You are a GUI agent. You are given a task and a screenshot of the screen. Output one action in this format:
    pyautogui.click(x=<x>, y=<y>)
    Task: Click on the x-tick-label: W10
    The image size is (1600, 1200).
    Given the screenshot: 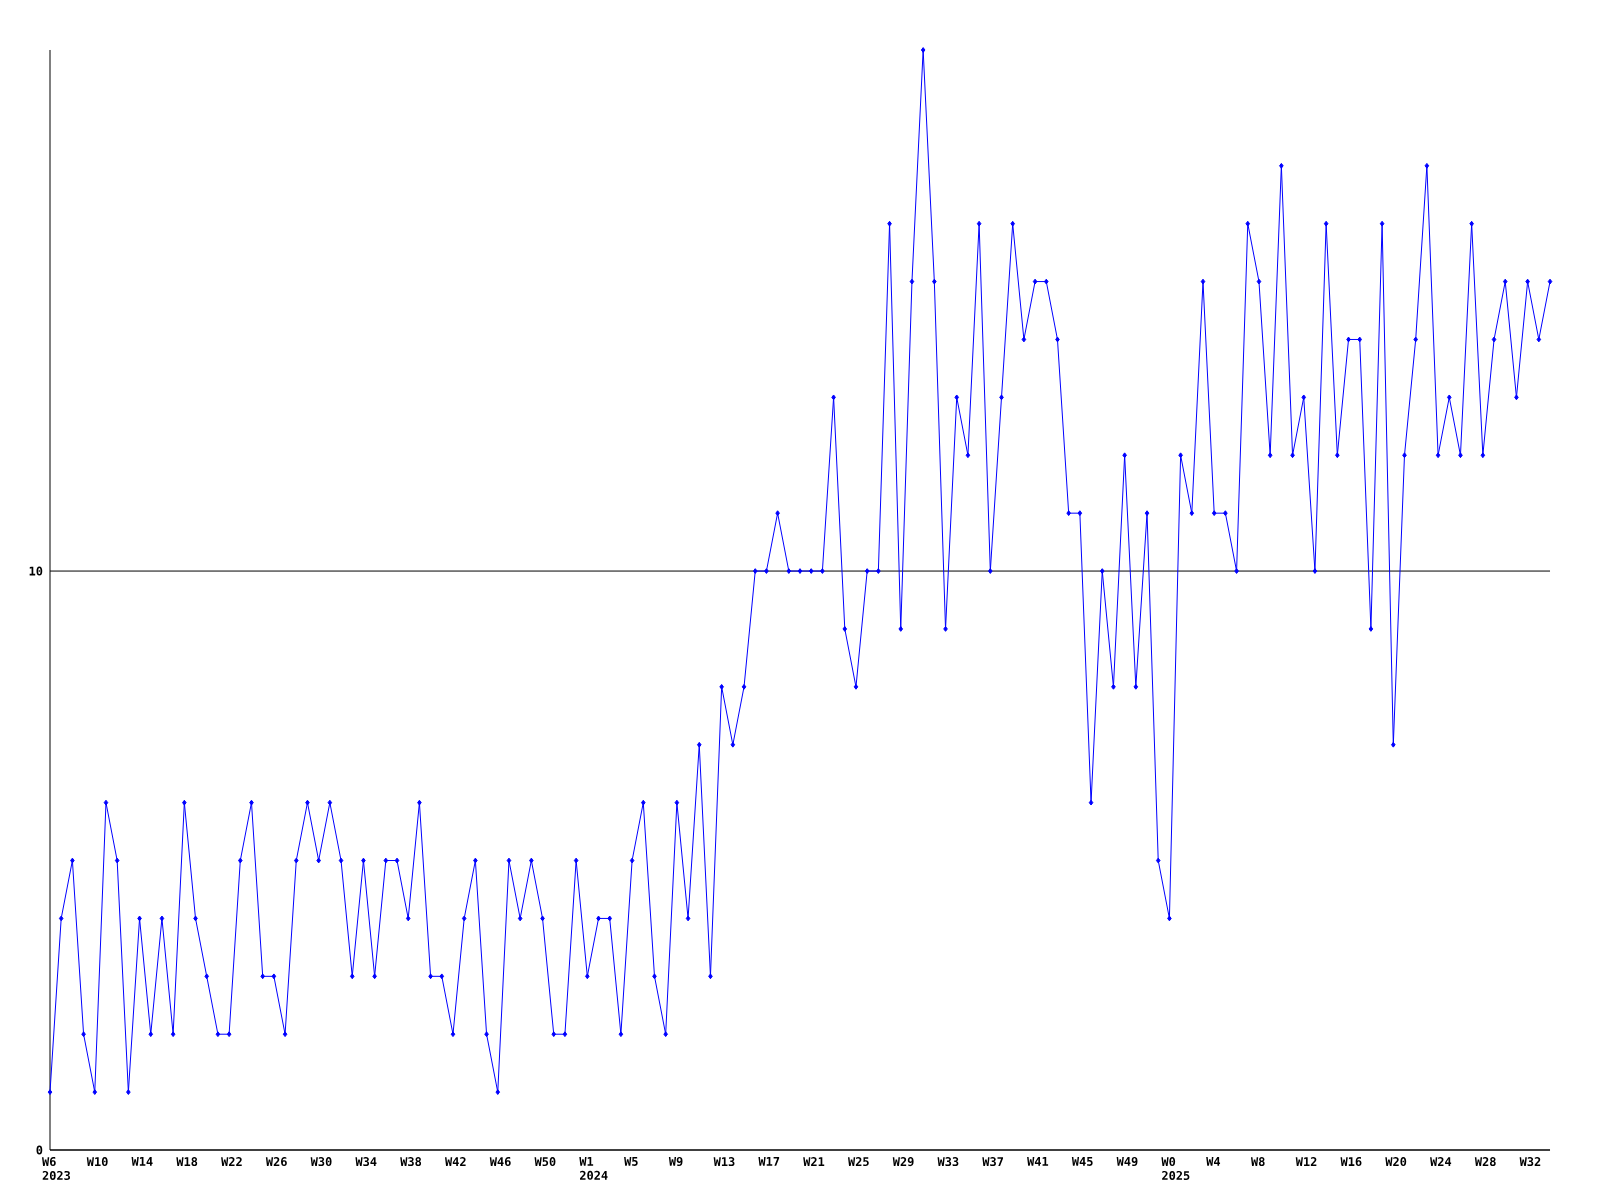 What is the action you would take?
    pyautogui.click(x=97, y=1162)
    